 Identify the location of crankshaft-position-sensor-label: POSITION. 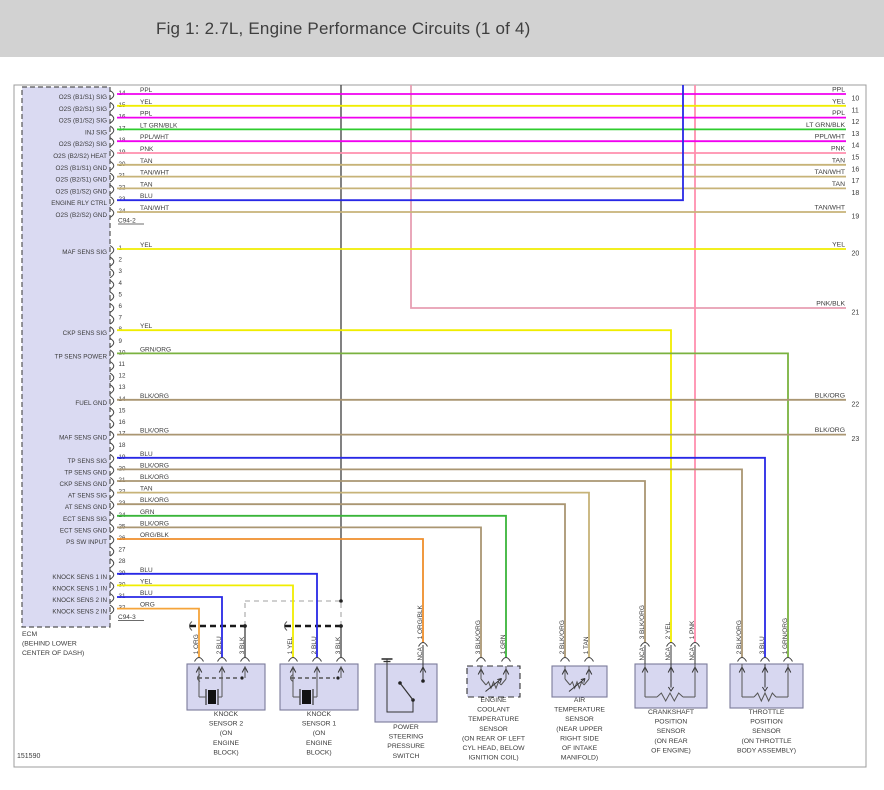
(671, 722).